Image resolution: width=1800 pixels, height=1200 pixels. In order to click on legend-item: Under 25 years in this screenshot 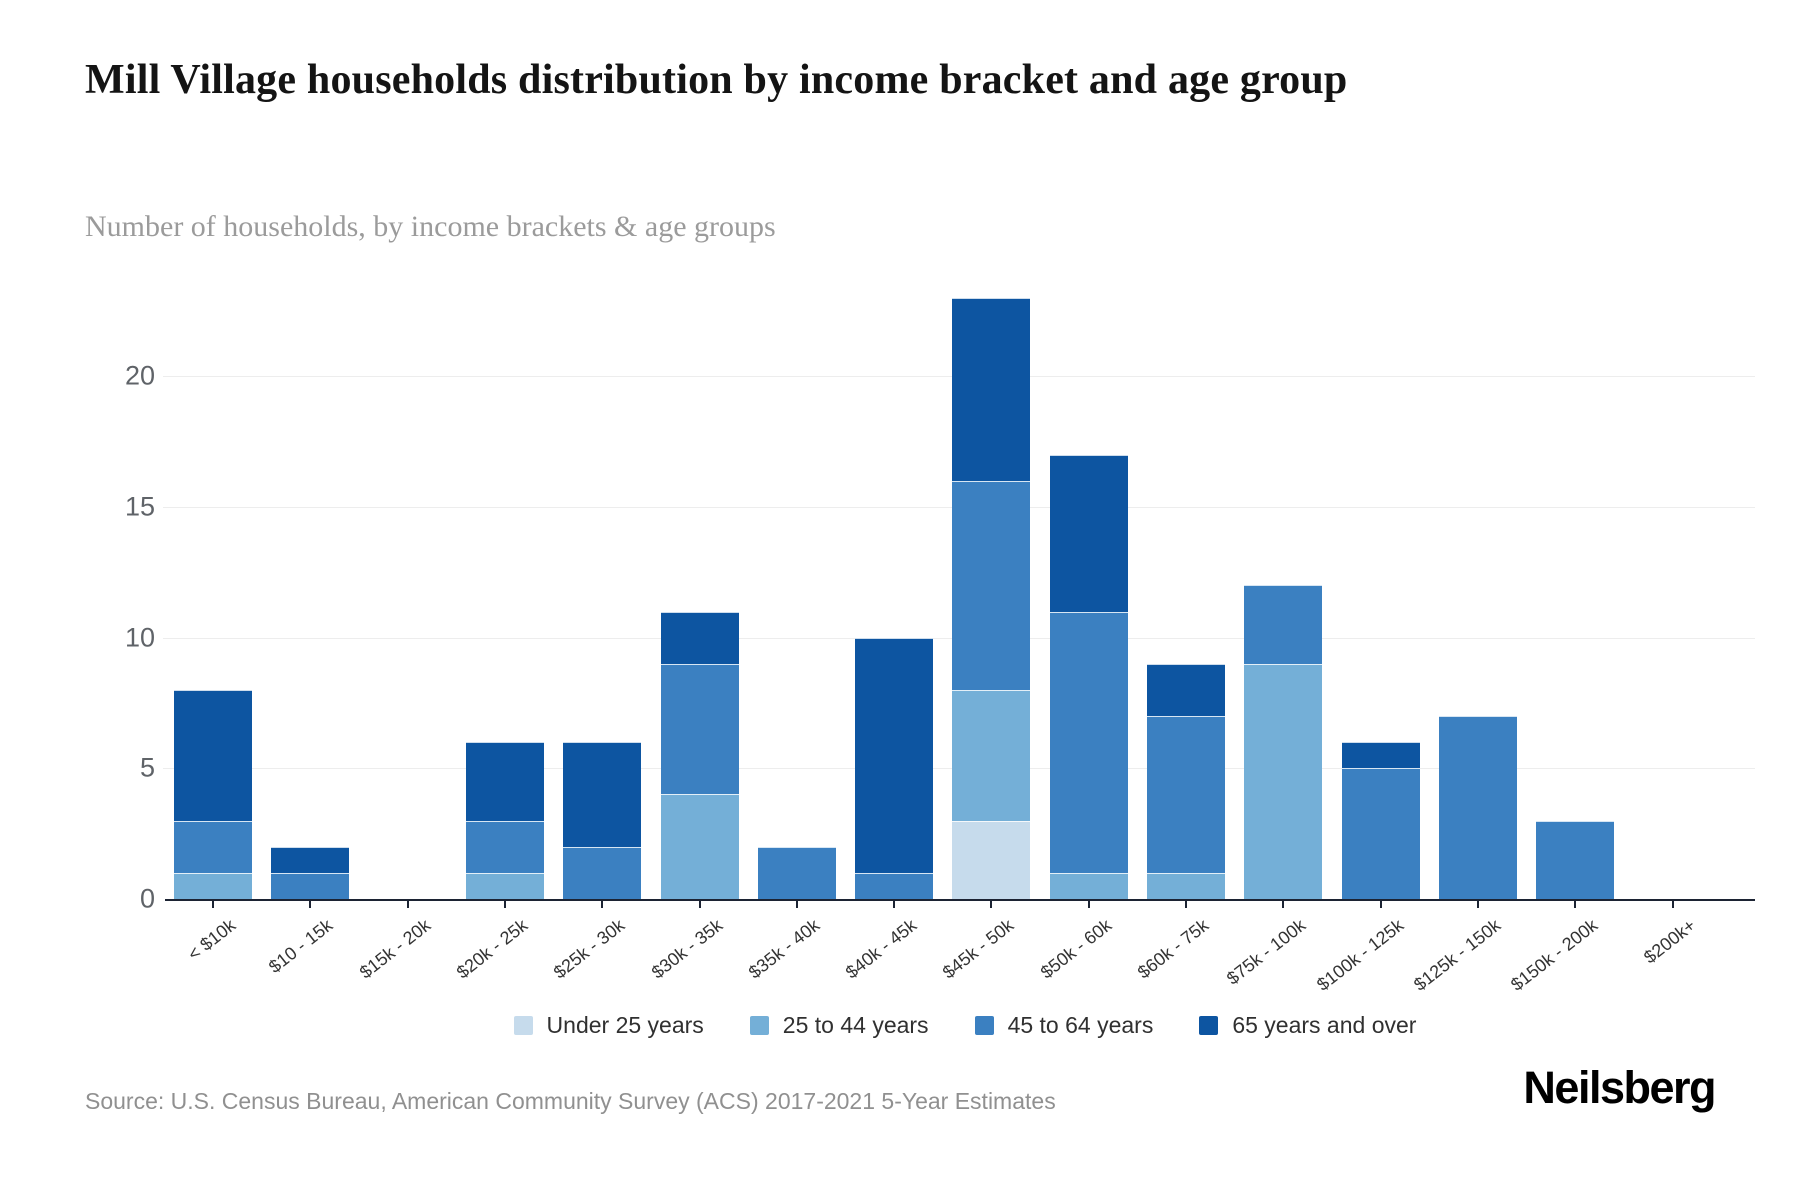, I will do `click(608, 1025)`.